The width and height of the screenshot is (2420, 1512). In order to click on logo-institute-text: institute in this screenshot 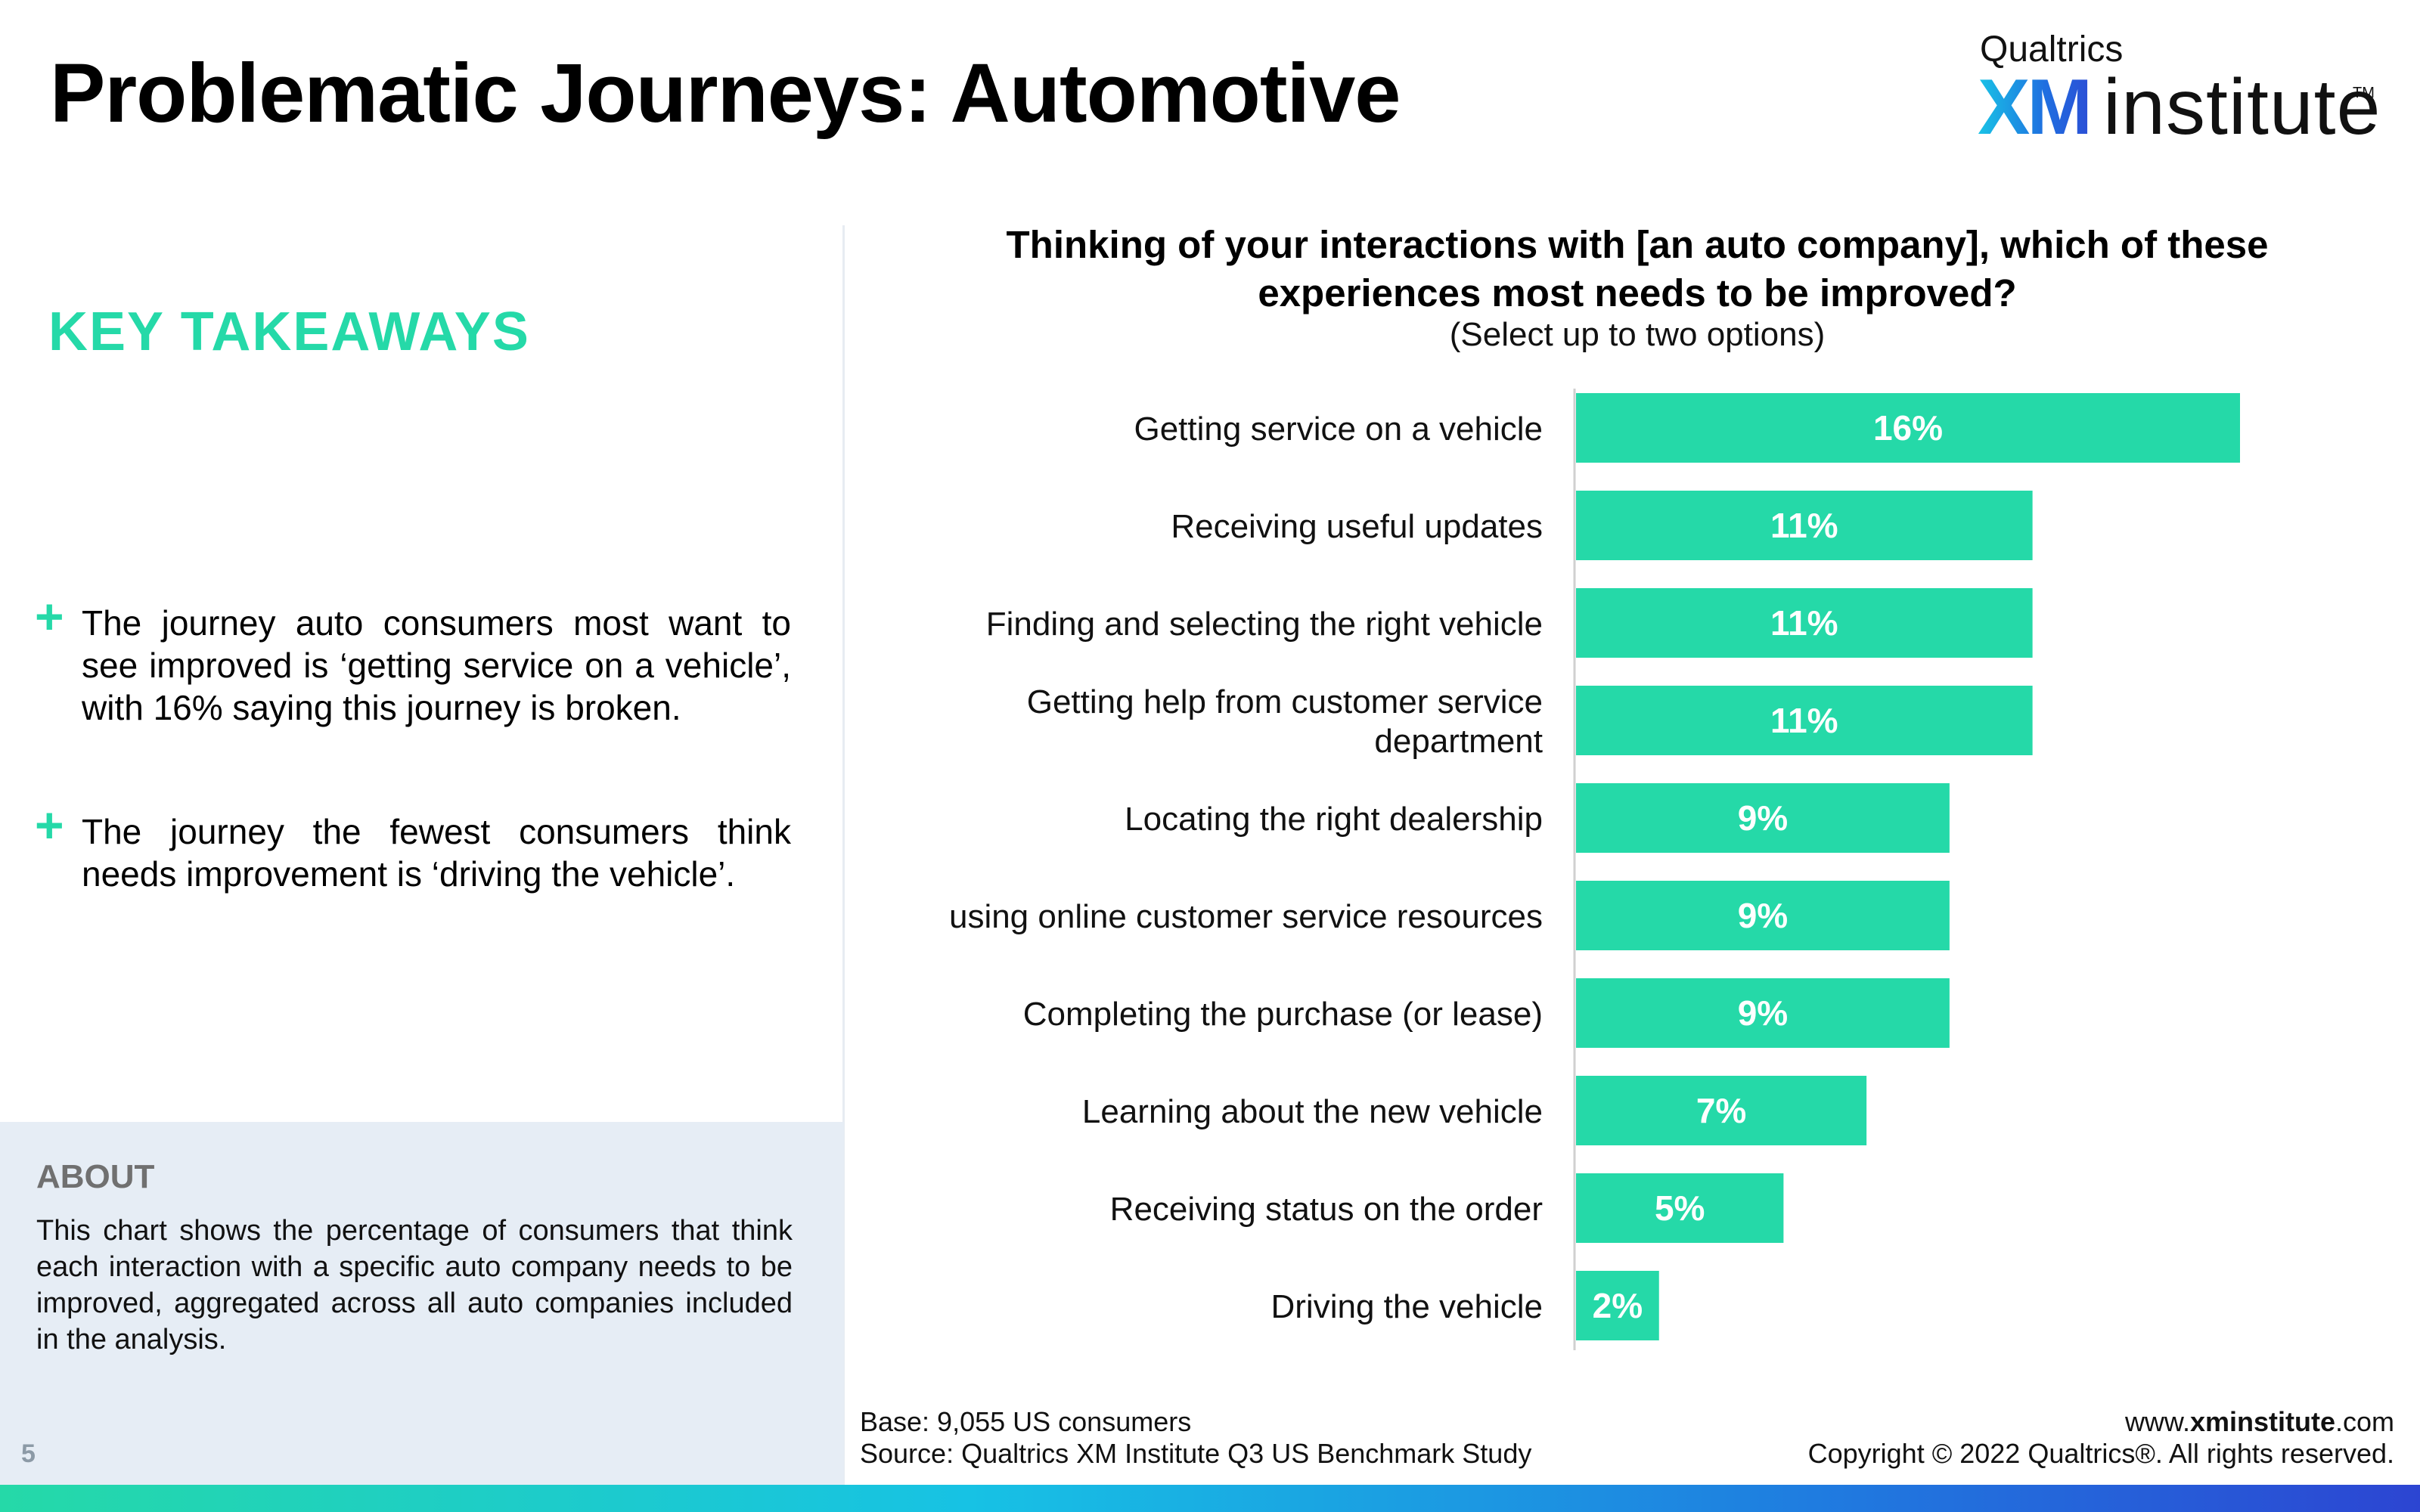, I will do `click(2242, 107)`.